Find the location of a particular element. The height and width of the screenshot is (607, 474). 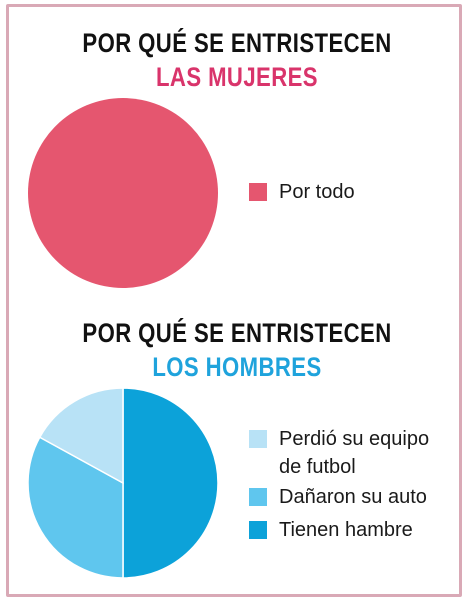

legend-label: Perdió su equipo de futbol is located at coordinates (354, 453).